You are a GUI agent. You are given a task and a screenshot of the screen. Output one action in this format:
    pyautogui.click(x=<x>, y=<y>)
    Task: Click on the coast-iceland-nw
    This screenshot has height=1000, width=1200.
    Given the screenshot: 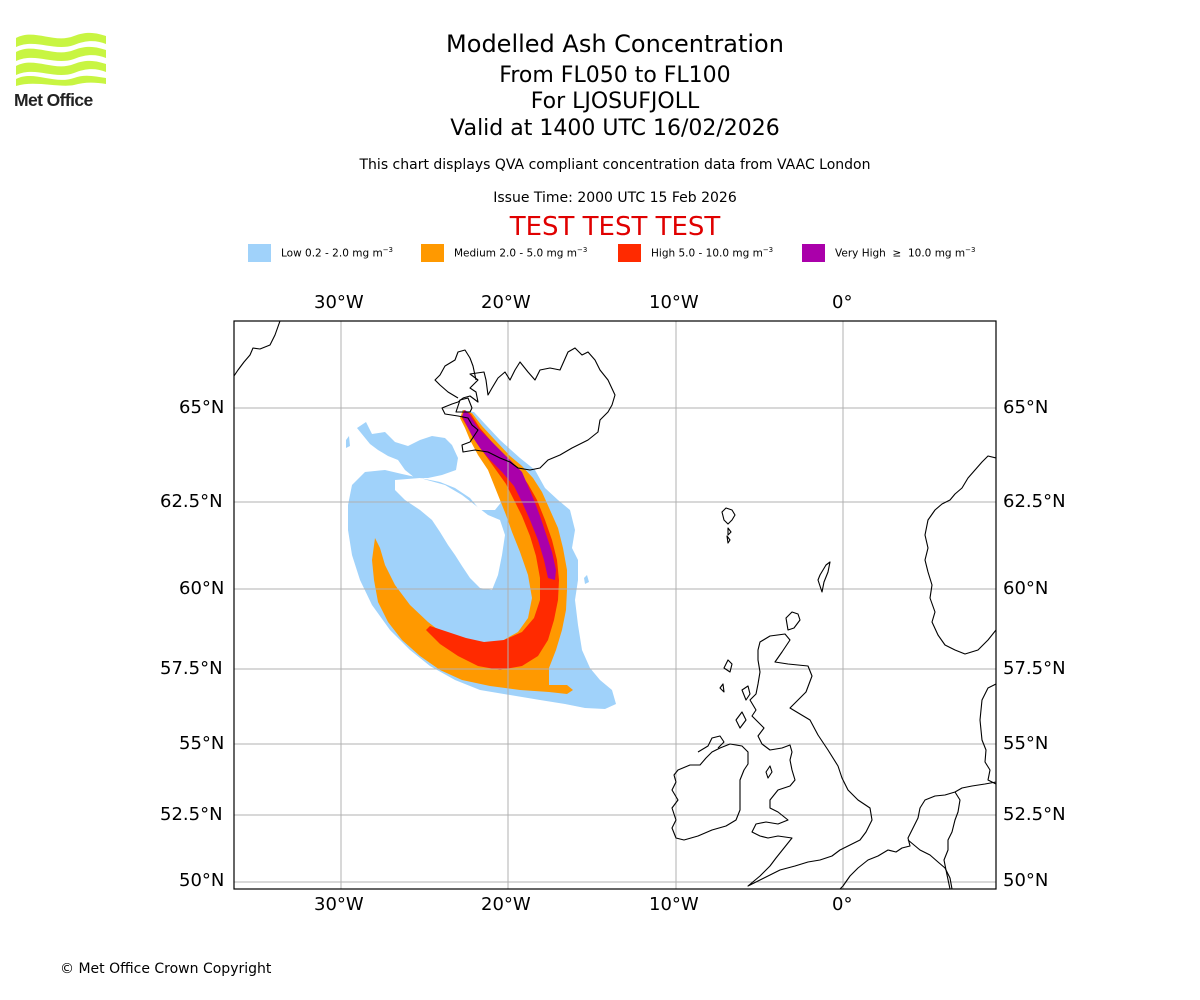 What is the action you would take?
    pyautogui.click(x=455, y=374)
    